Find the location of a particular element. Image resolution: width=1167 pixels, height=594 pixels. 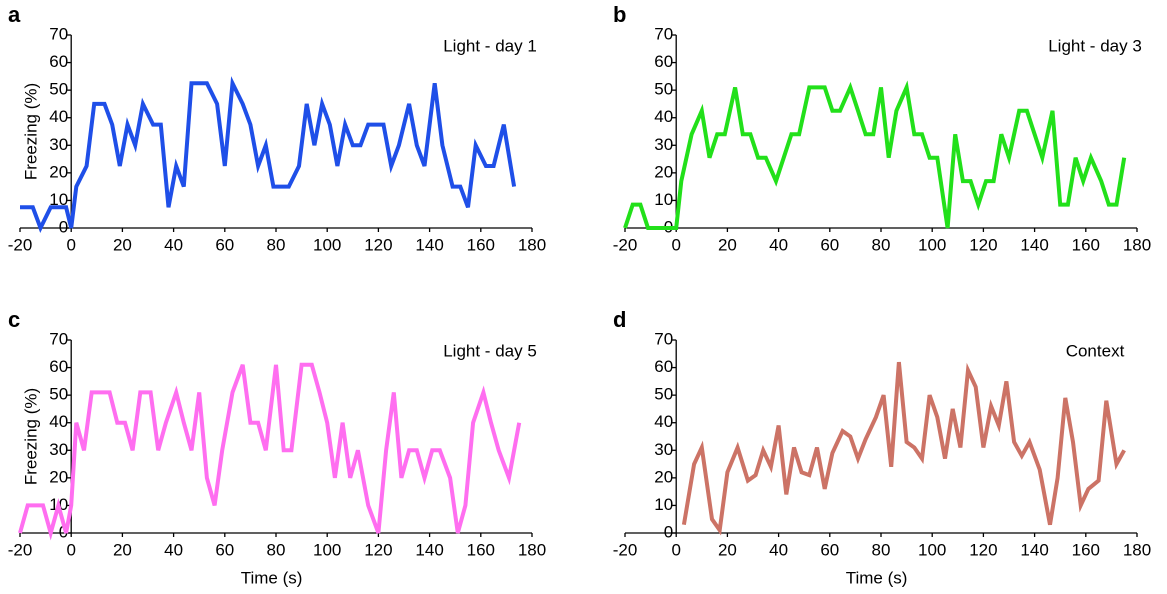

annotation: Context is located at coordinates (1095, 350).